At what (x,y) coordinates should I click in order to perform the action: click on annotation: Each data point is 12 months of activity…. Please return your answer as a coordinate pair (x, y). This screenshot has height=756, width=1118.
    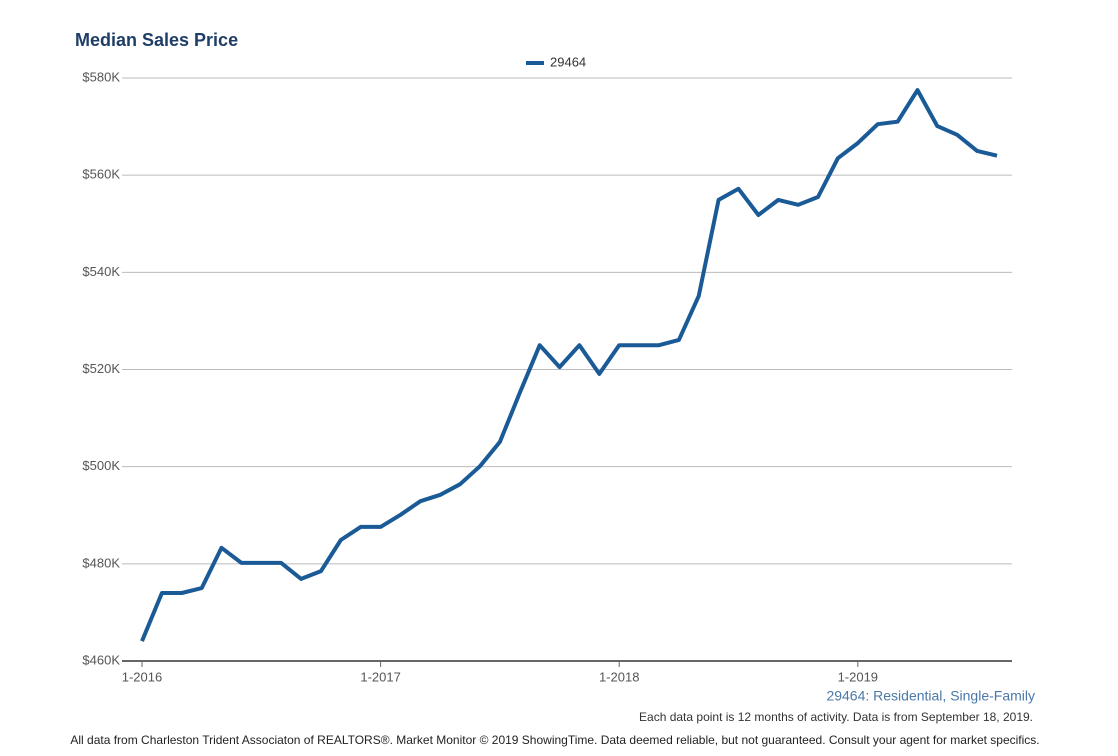
    Looking at the image, I should click on (836, 717).